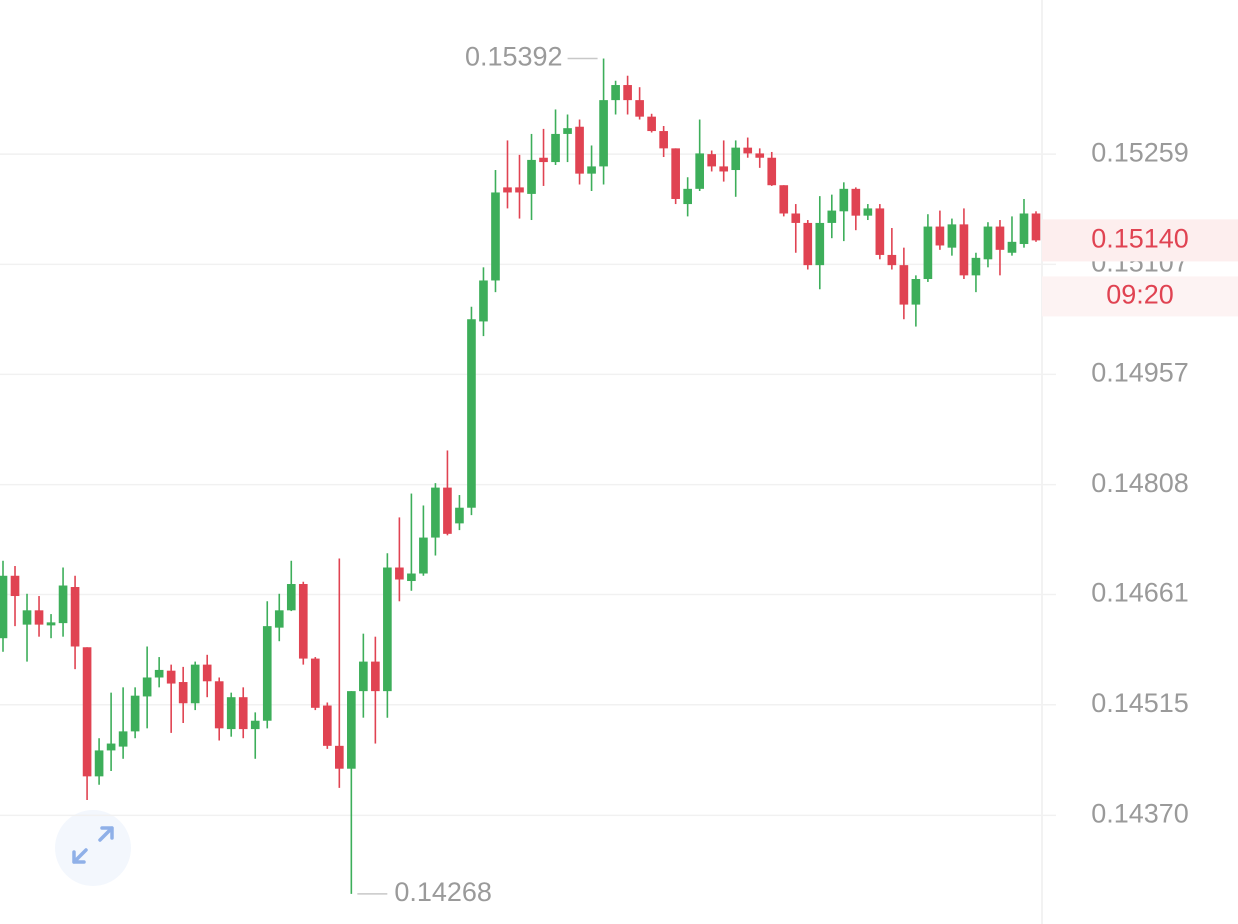 This screenshot has width=1238, height=924. Describe the element at coordinates (514, 57) in the screenshot. I see `annotation-label: 0.15392` at that location.